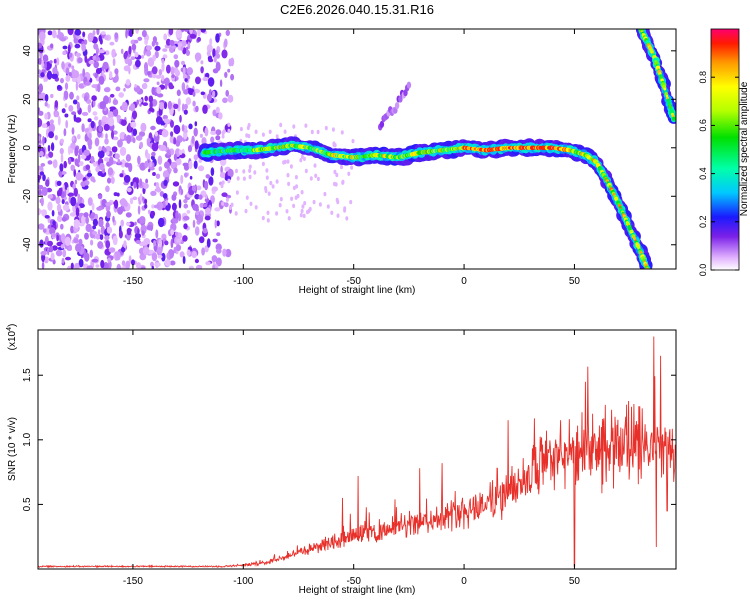 This screenshot has height=600, width=750. Describe the element at coordinates (27, 504) in the screenshot. I see `y-tick-label: 0.5` at that location.